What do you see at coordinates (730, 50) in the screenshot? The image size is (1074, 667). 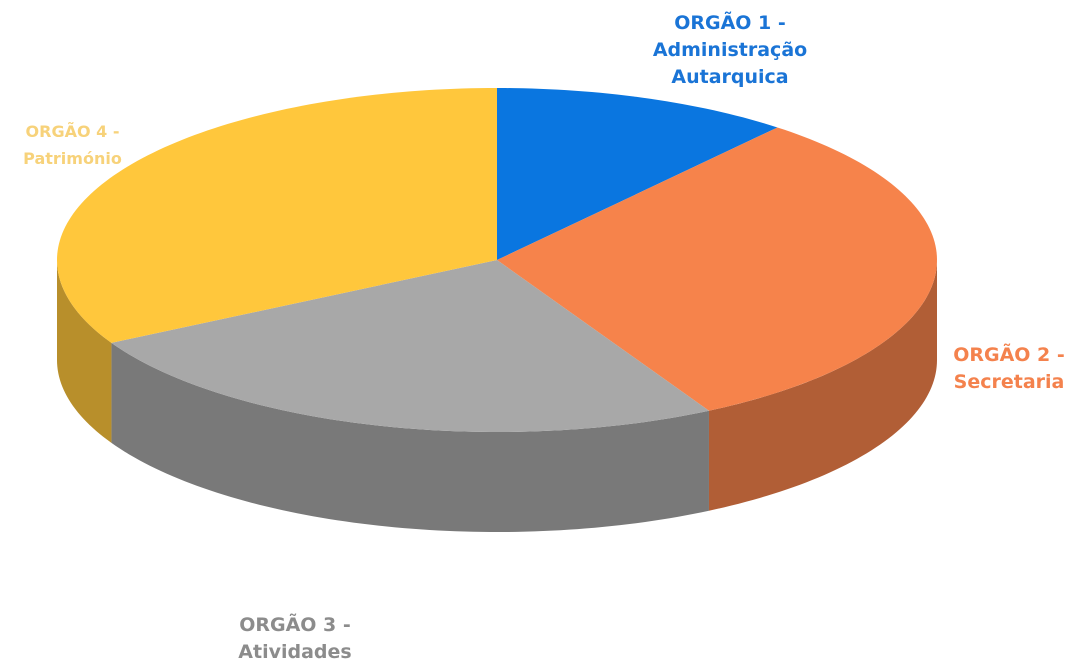 I see `slice-label: ORGÃO 1 - Administração Autarquica` at bounding box center [730, 50].